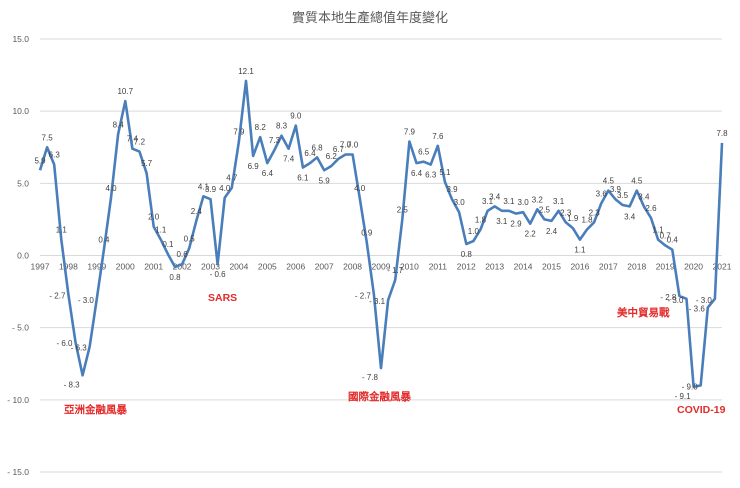 The image size is (740, 488). What do you see at coordinates (566, 212) in the screenshot?
I see `data-label: 2.3` at bounding box center [566, 212].